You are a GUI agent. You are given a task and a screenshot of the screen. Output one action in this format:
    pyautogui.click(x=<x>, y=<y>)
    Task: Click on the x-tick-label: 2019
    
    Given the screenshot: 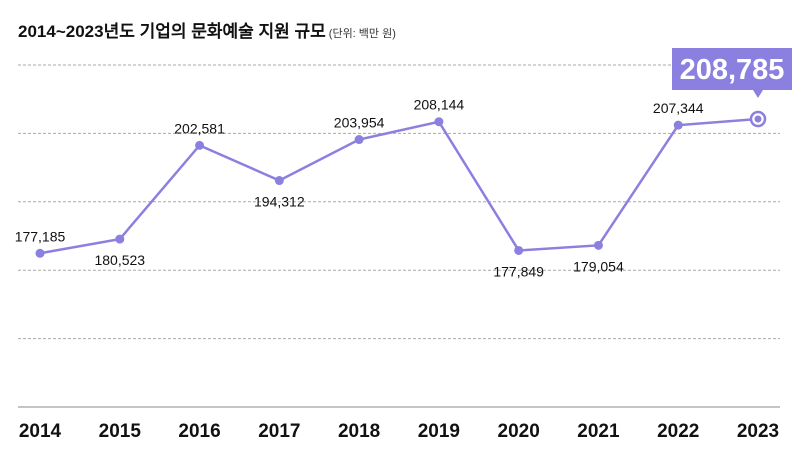 What is the action you would take?
    pyautogui.click(x=439, y=431)
    